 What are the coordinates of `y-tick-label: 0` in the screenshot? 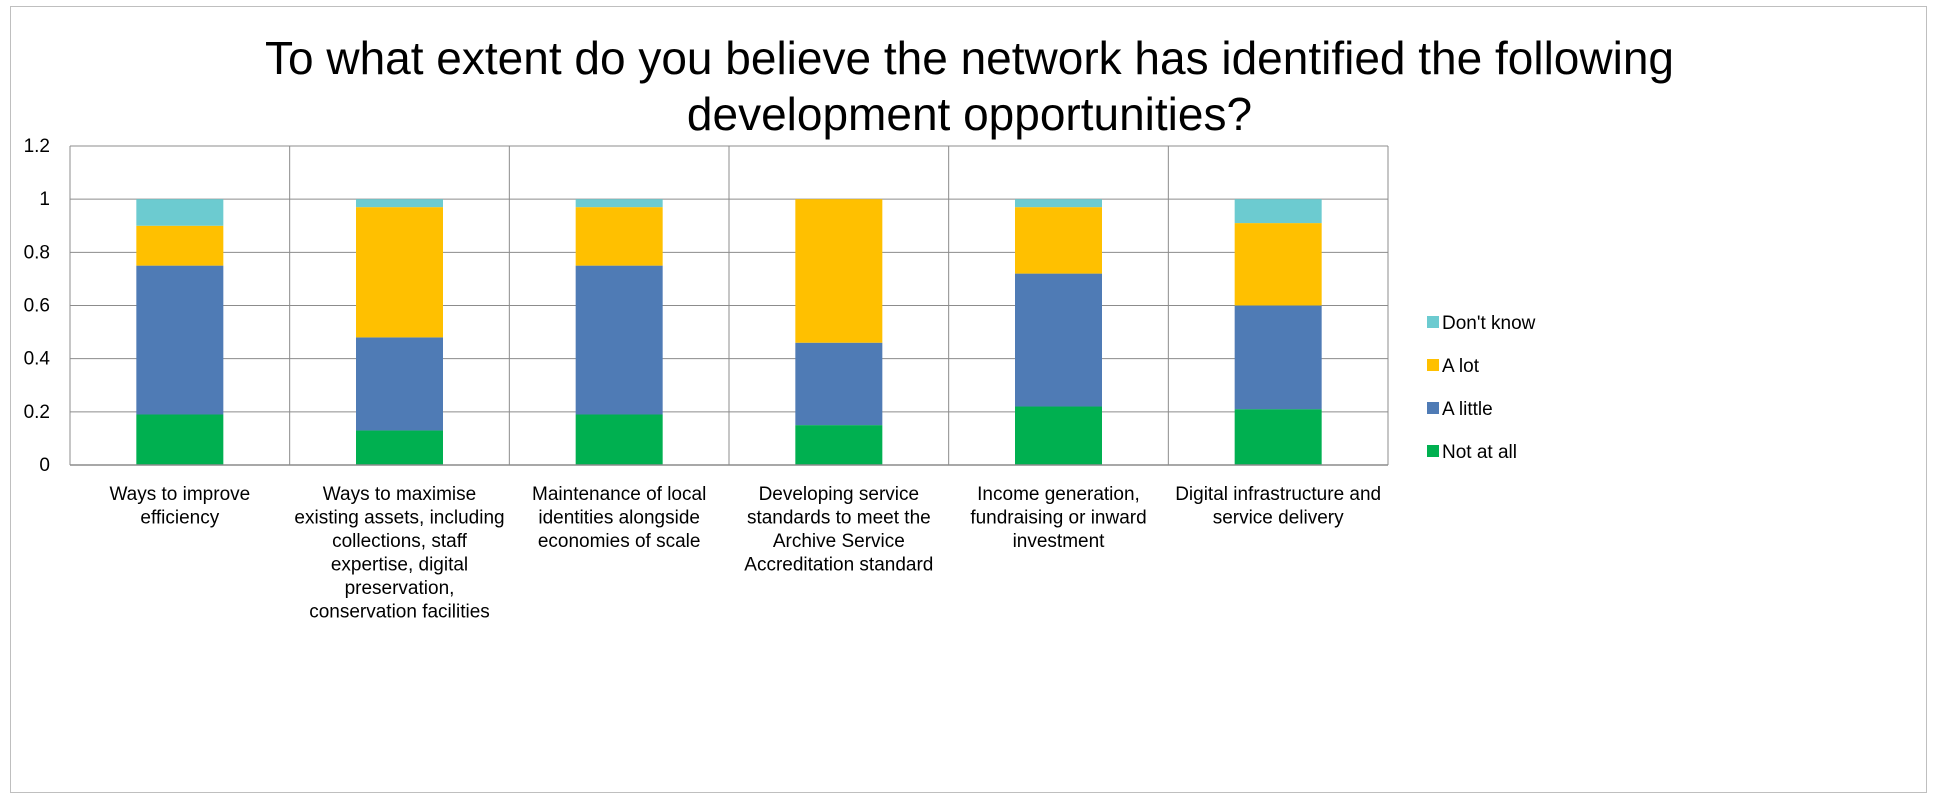 It's located at (44, 465).